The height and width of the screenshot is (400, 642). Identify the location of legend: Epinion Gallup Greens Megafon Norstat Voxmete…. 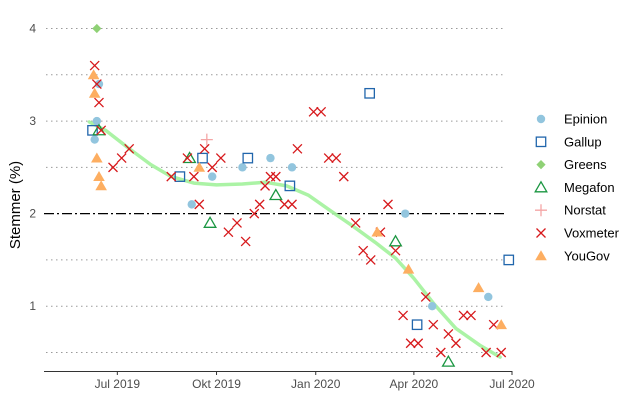
(577, 187).